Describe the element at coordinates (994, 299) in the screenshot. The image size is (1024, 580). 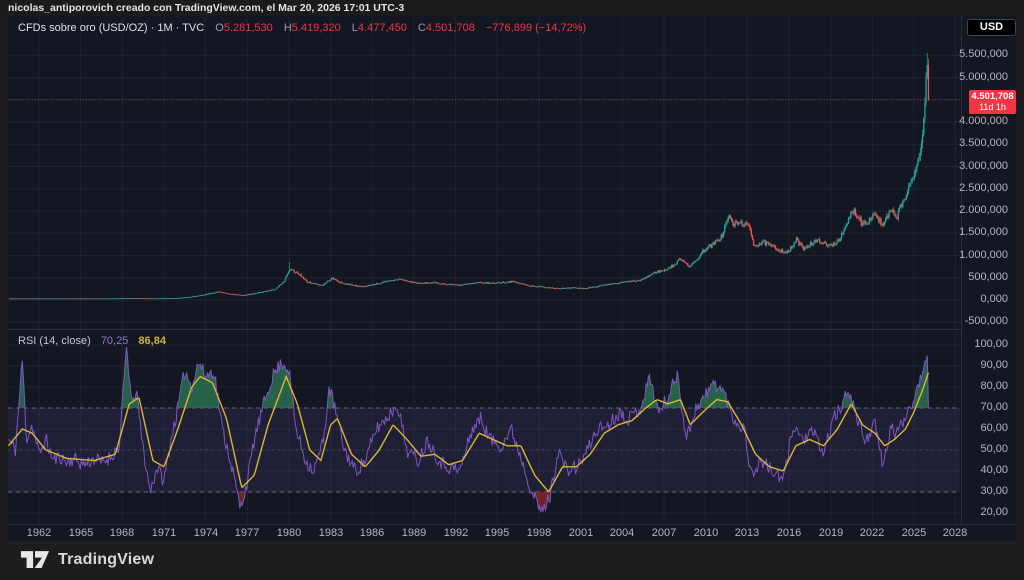
I see `price-axis-tick: 0,000` at that location.